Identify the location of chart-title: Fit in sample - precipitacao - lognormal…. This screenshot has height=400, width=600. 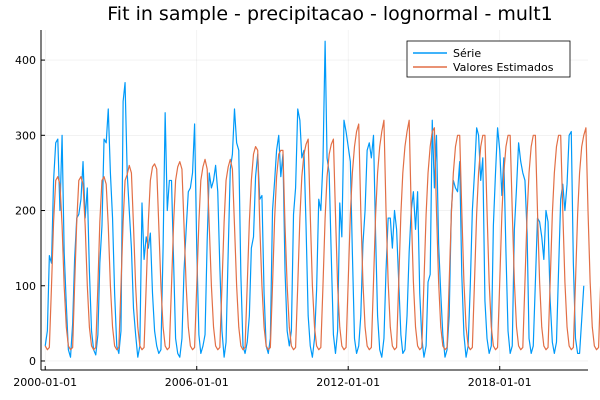
(329, 14).